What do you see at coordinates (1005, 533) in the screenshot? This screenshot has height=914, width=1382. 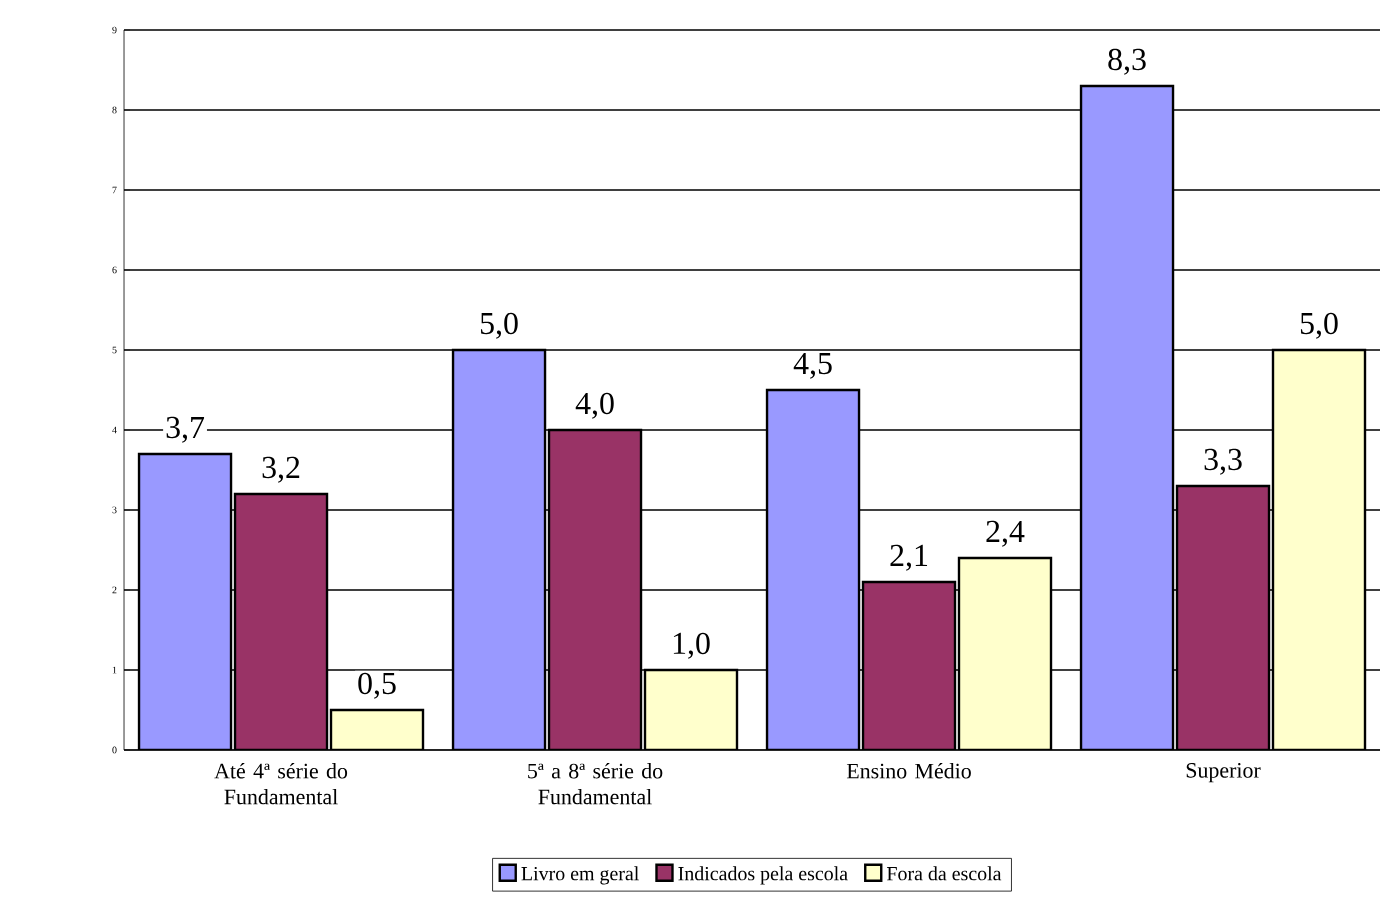 I see `data-label: 2,4` at bounding box center [1005, 533].